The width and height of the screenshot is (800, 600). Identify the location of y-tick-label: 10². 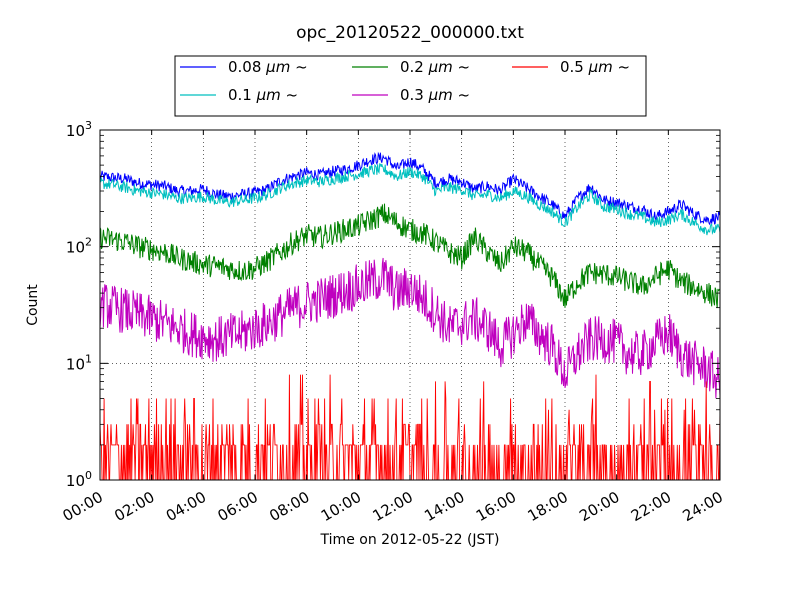
(79, 246).